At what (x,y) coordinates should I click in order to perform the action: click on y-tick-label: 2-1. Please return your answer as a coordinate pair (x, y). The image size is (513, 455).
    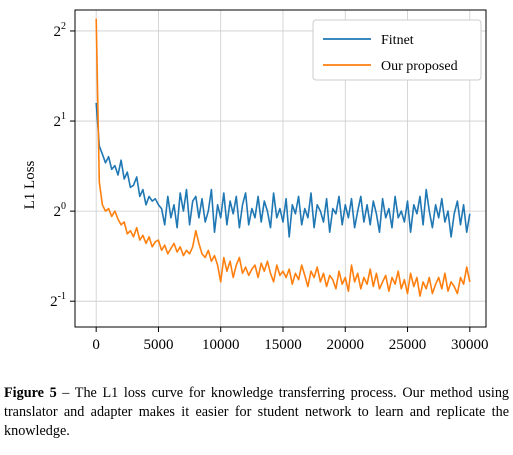
    Looking at the image, I should click on (58, 300).